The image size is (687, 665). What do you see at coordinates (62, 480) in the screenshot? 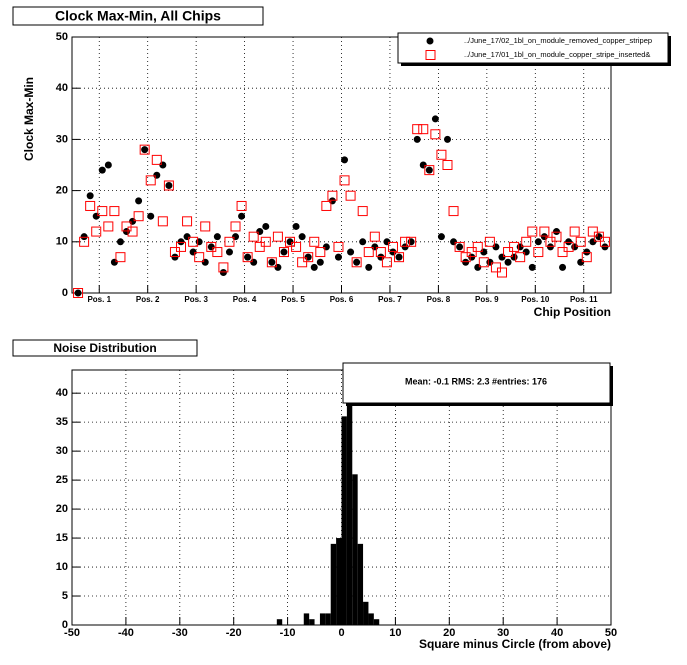
I see `y-tick-label: 25` at bounding box center [62, 480].